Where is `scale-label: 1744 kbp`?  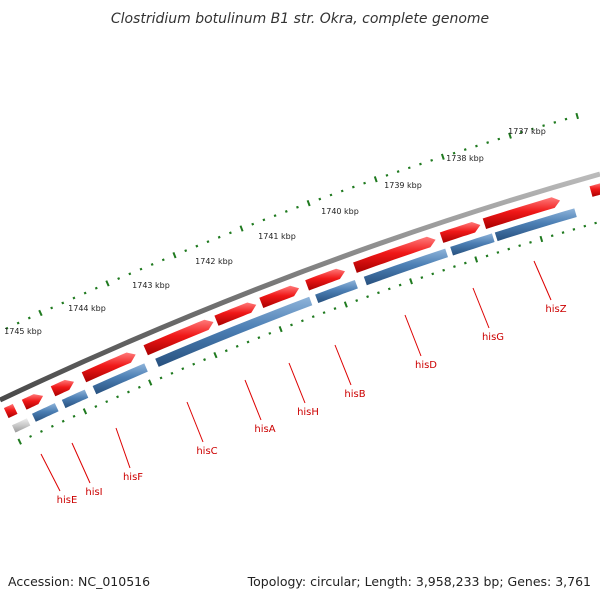
scale-label: 1744 kbp is located at coordinates (87, 308).